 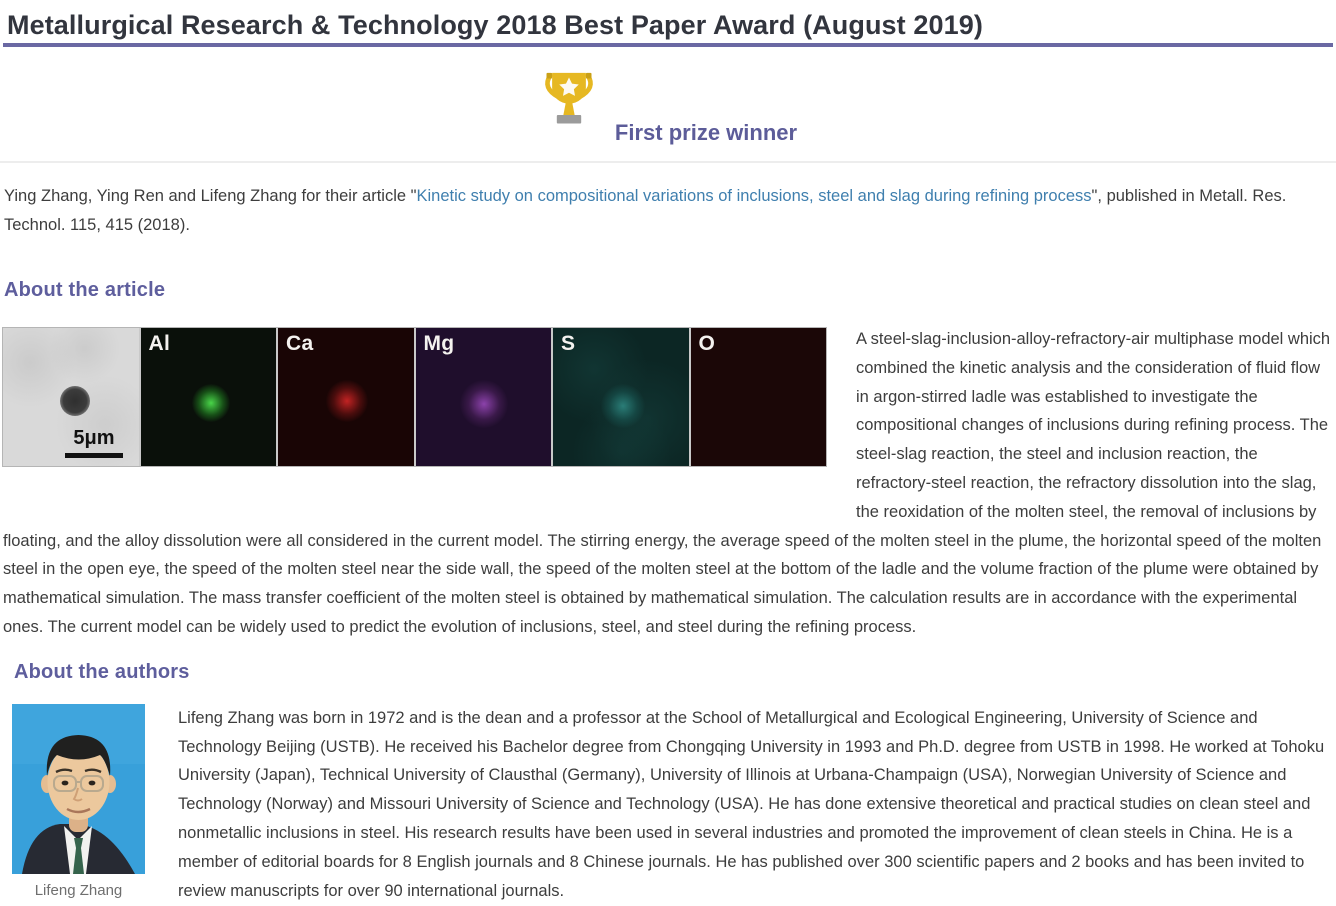 I want to click on about-authors-heading: About the authors, so click(x=102, y=671).